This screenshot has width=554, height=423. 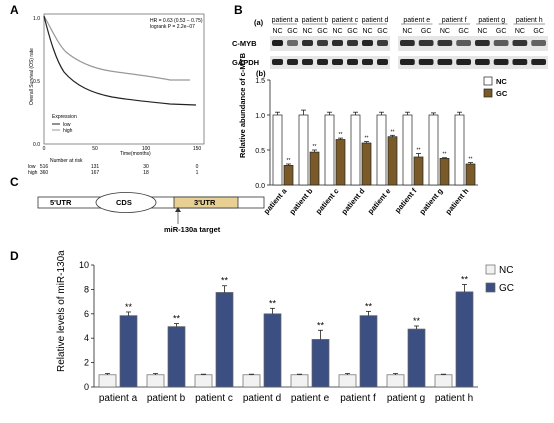 I want to click on hazard-ratio-text: HR = 0.63 (0.53 − 0.75), so click(x=176, y=21).